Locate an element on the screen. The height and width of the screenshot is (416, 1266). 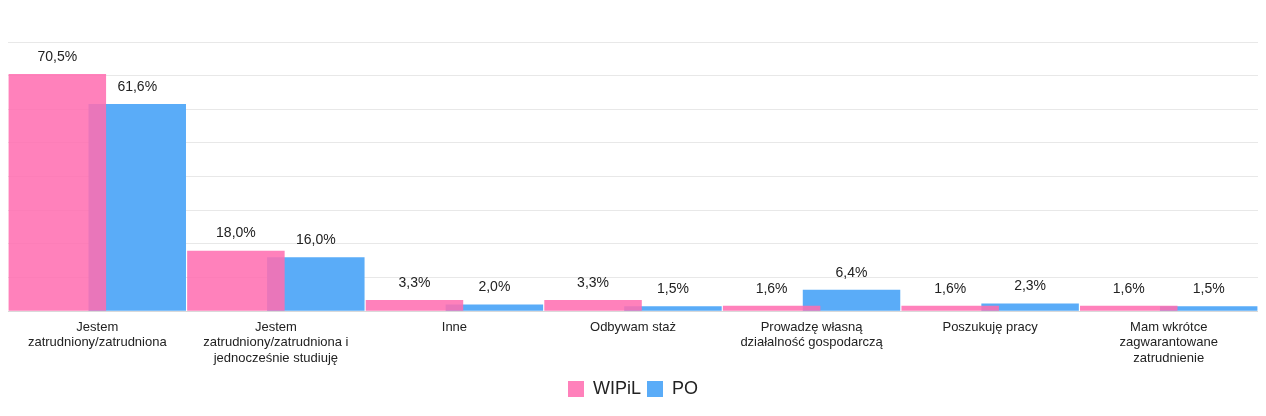
x-tick-label: Mam wkrótce zagwarantowane zatrudnienie is located at coordinates (1168, 341).